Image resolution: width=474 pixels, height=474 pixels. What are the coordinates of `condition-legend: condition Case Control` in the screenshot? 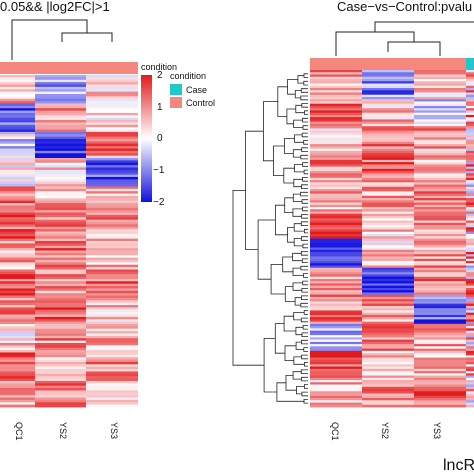 It's located at (192, 89).